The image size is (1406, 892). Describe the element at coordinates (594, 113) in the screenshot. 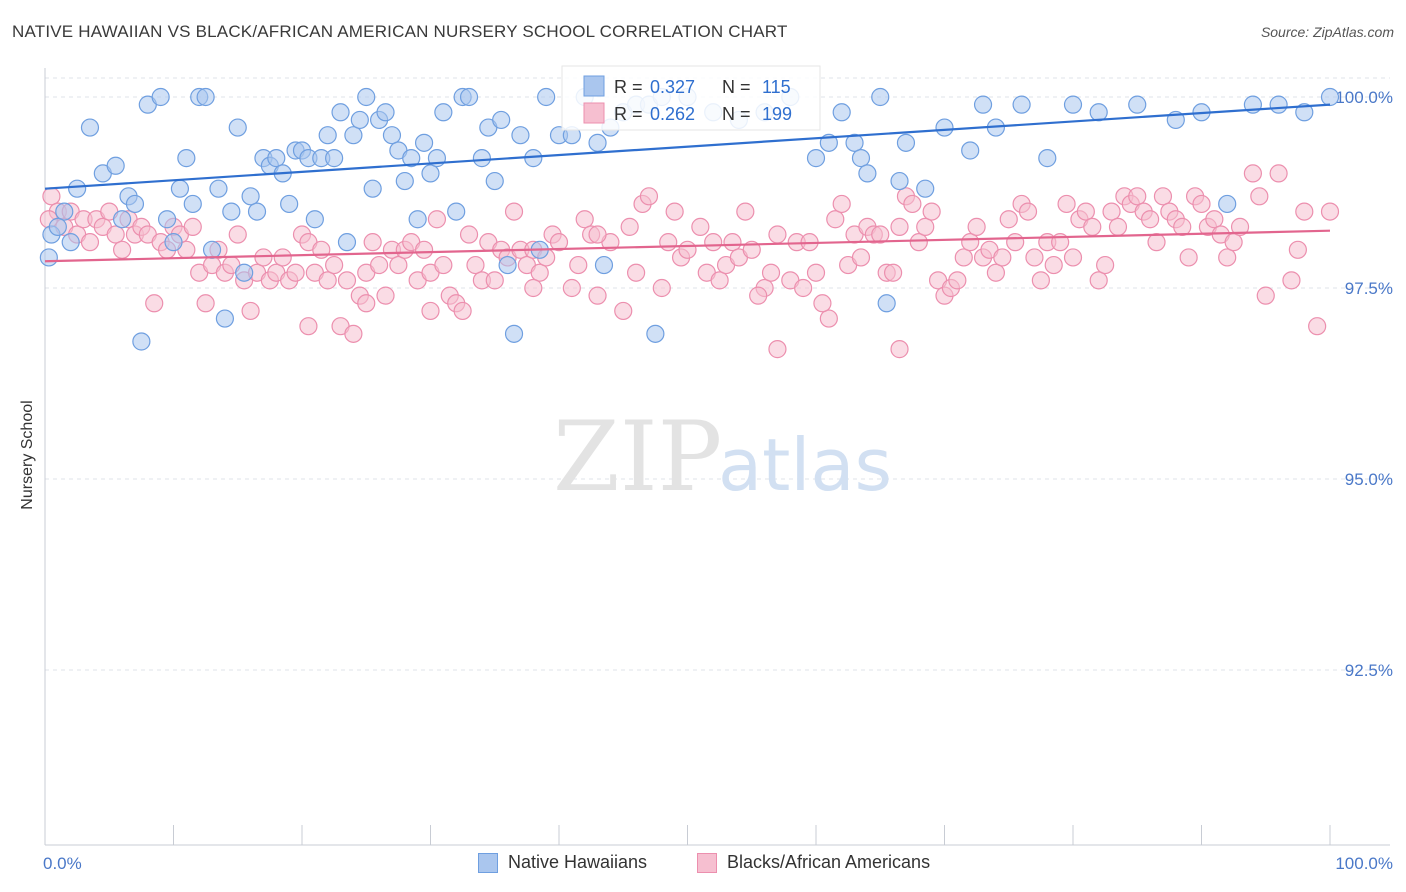

I see `stats-legend-pink-swatch` at that location.